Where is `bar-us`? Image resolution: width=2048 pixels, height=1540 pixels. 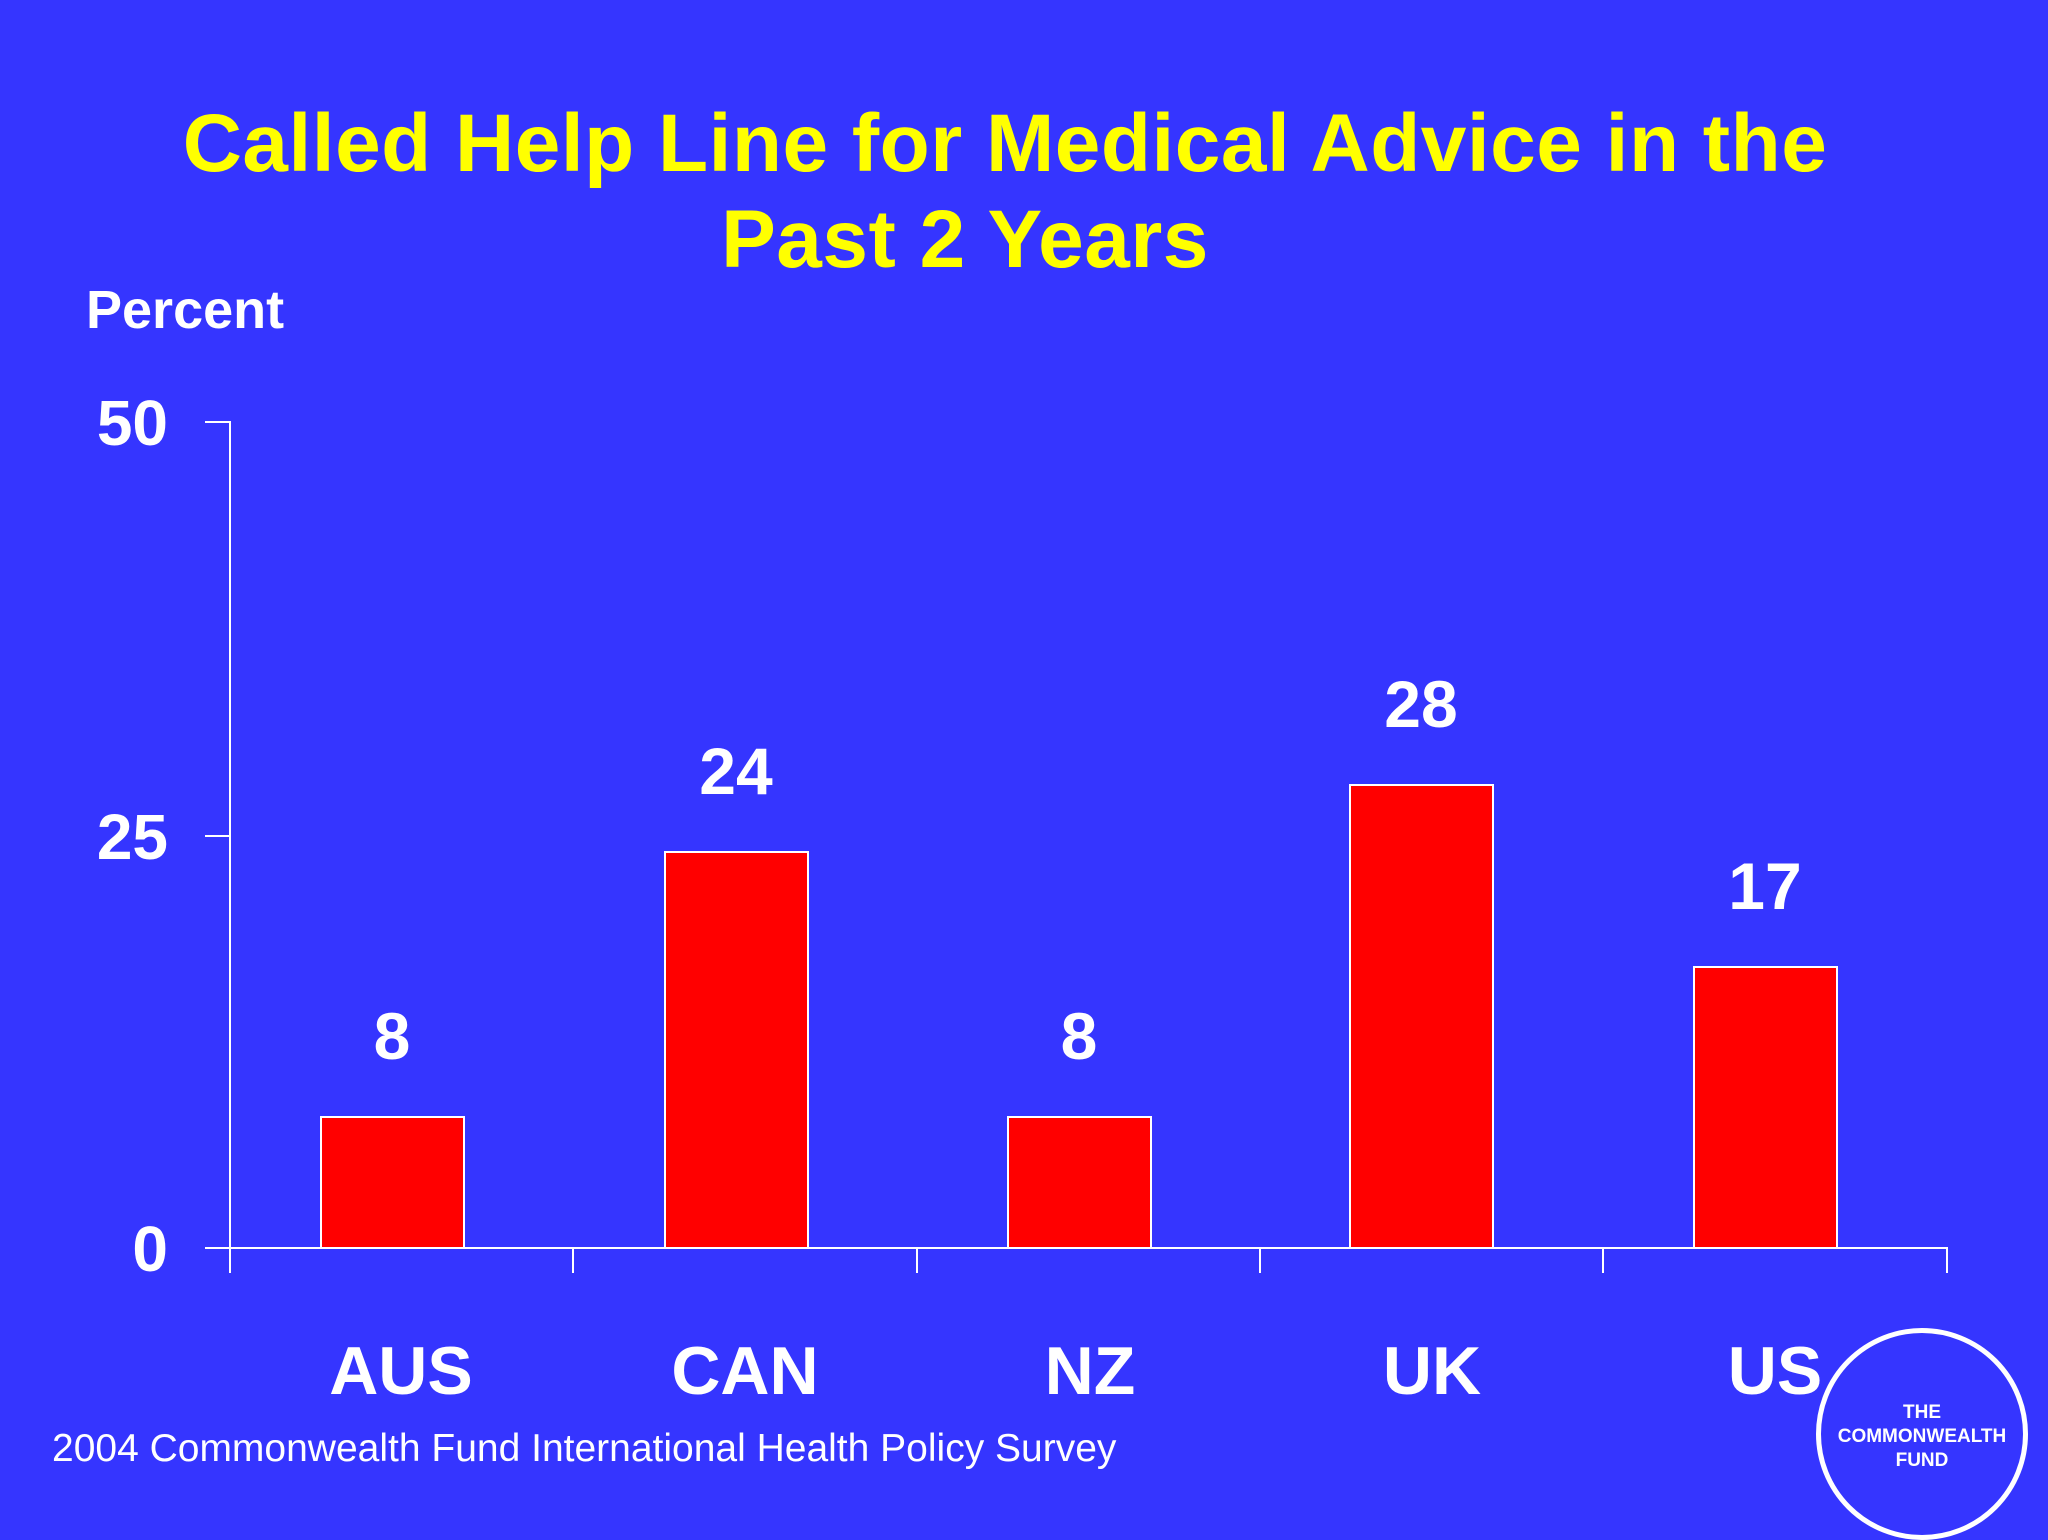 bar-us is located at coordinates (1765, 1107).